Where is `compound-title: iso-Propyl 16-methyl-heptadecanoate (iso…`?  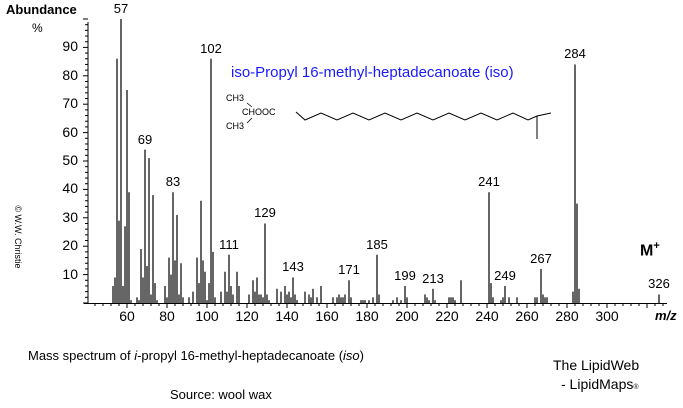 compound-title: iso-Propyl 16-methyl-heptadecanoate (iso… is located at coordinates (372, 72).